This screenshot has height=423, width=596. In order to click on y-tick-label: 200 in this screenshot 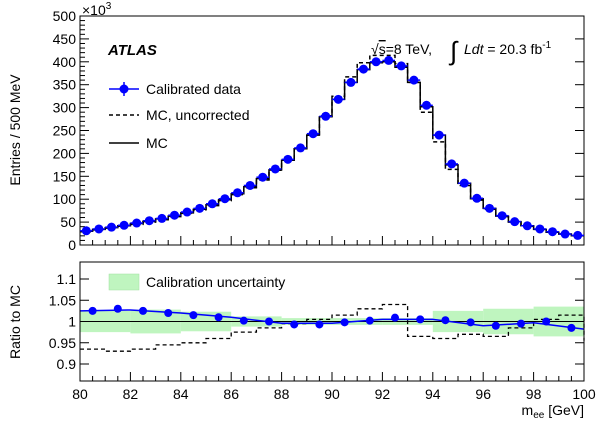, I will do `click(65, 153)`.